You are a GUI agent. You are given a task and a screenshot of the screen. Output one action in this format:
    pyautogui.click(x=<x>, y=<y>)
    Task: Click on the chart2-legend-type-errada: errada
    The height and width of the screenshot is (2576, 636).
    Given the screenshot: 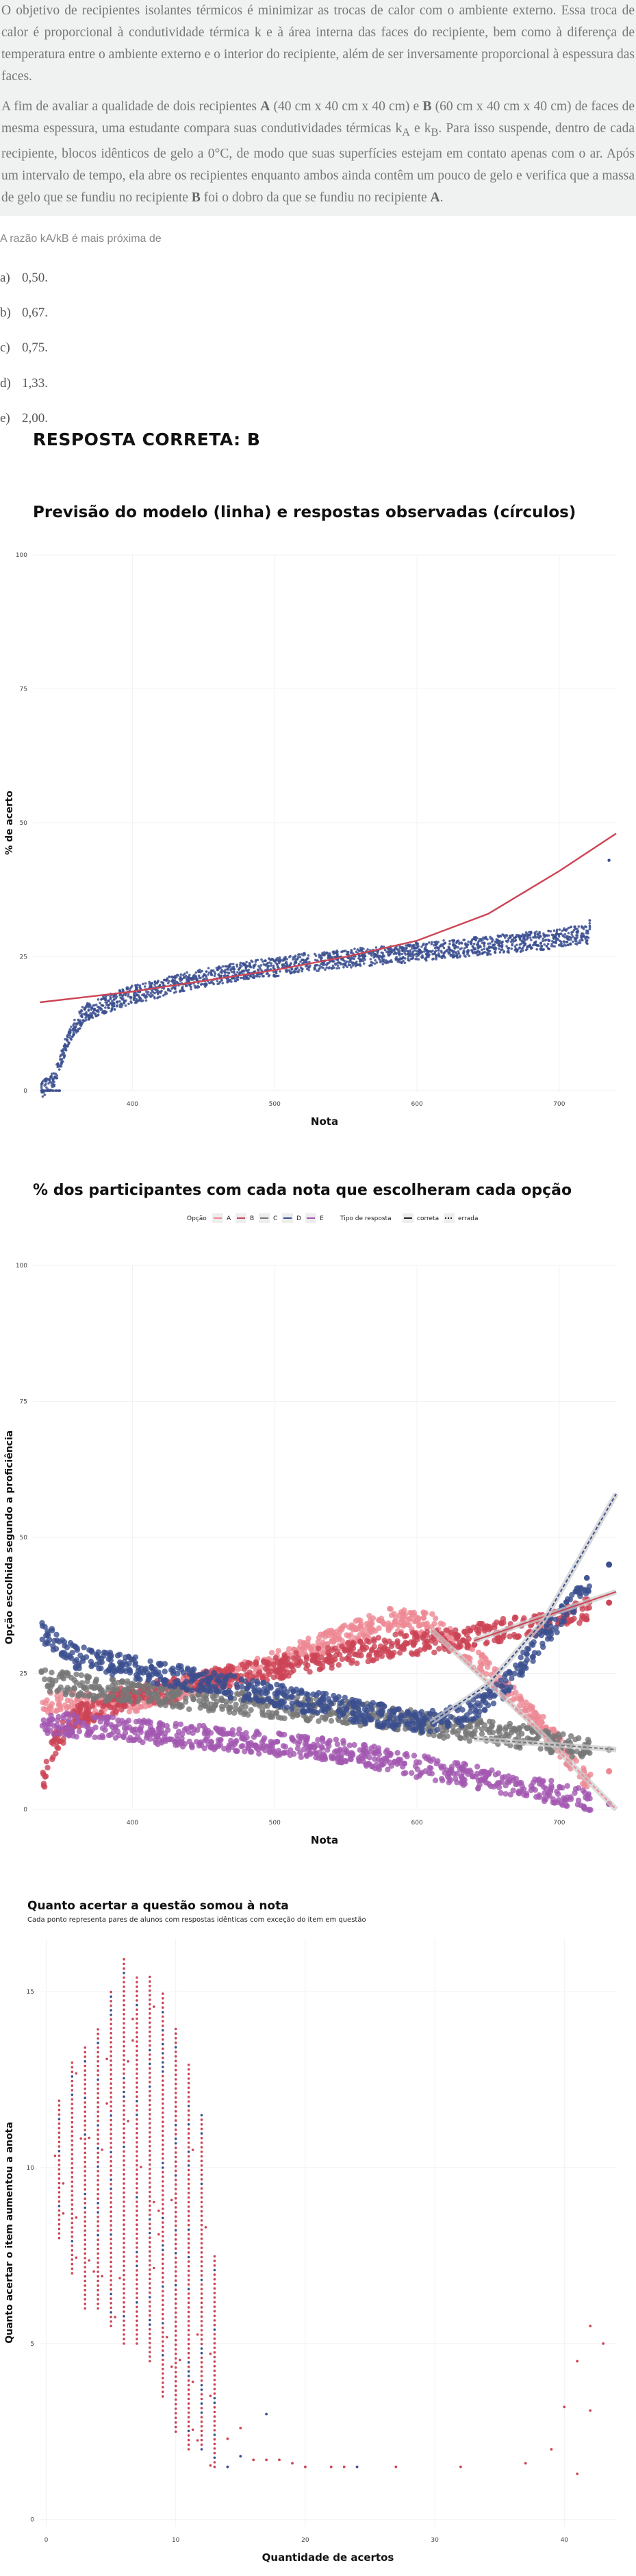 What is the action you would take?
    pyautogui.click(x=468, y=1218)
    